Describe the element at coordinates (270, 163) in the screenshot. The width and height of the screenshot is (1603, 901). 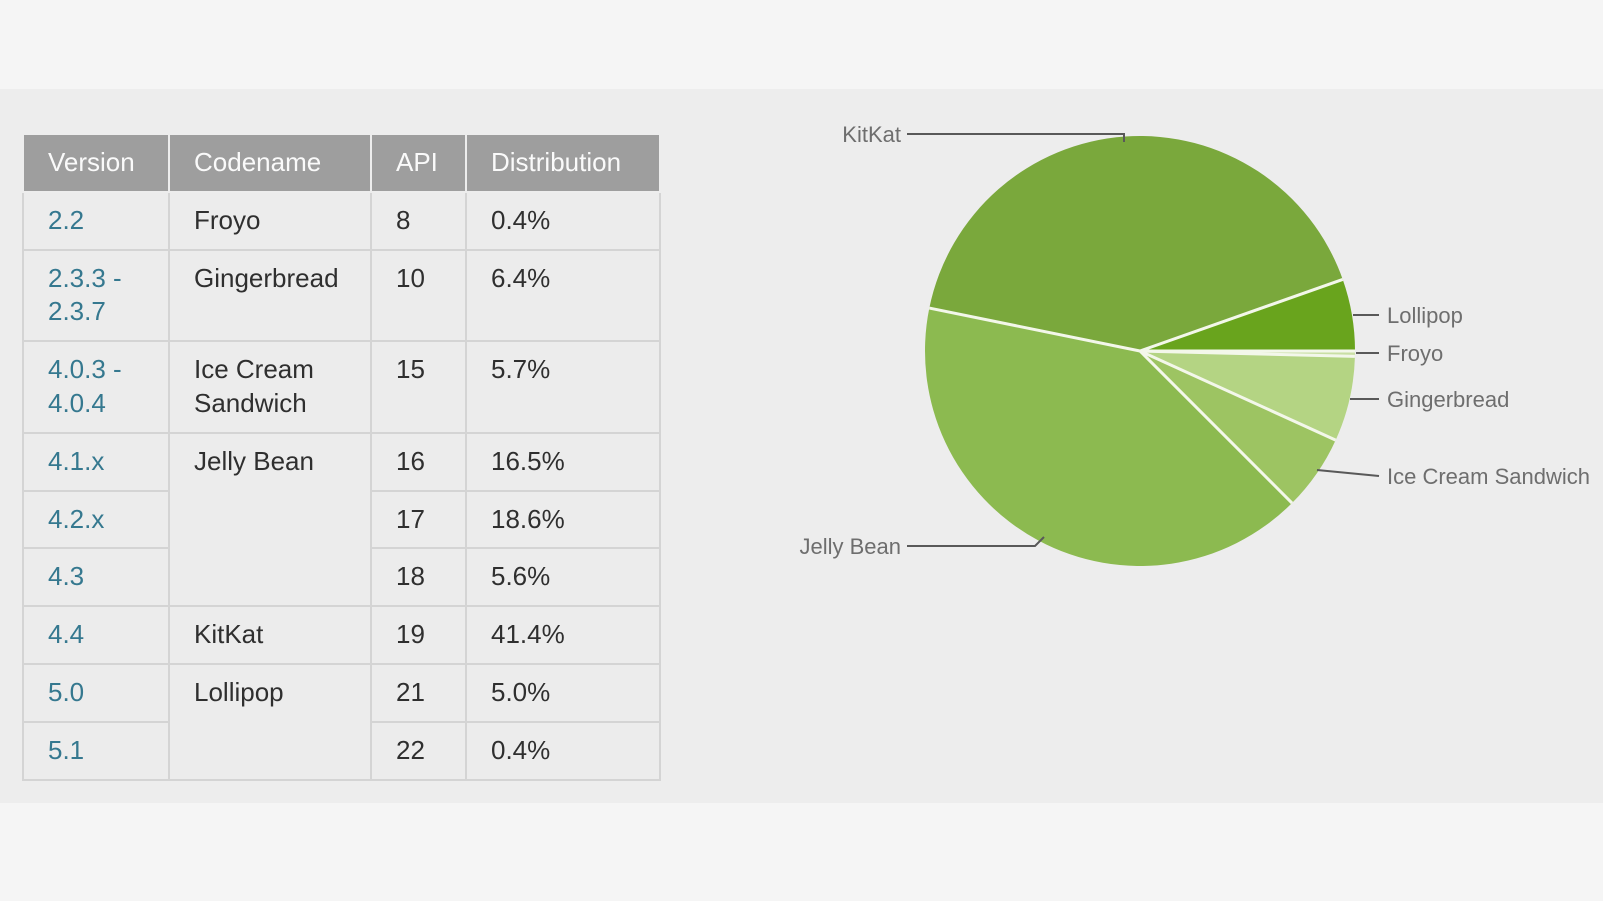
I see `header-codename: Codename` at that location.